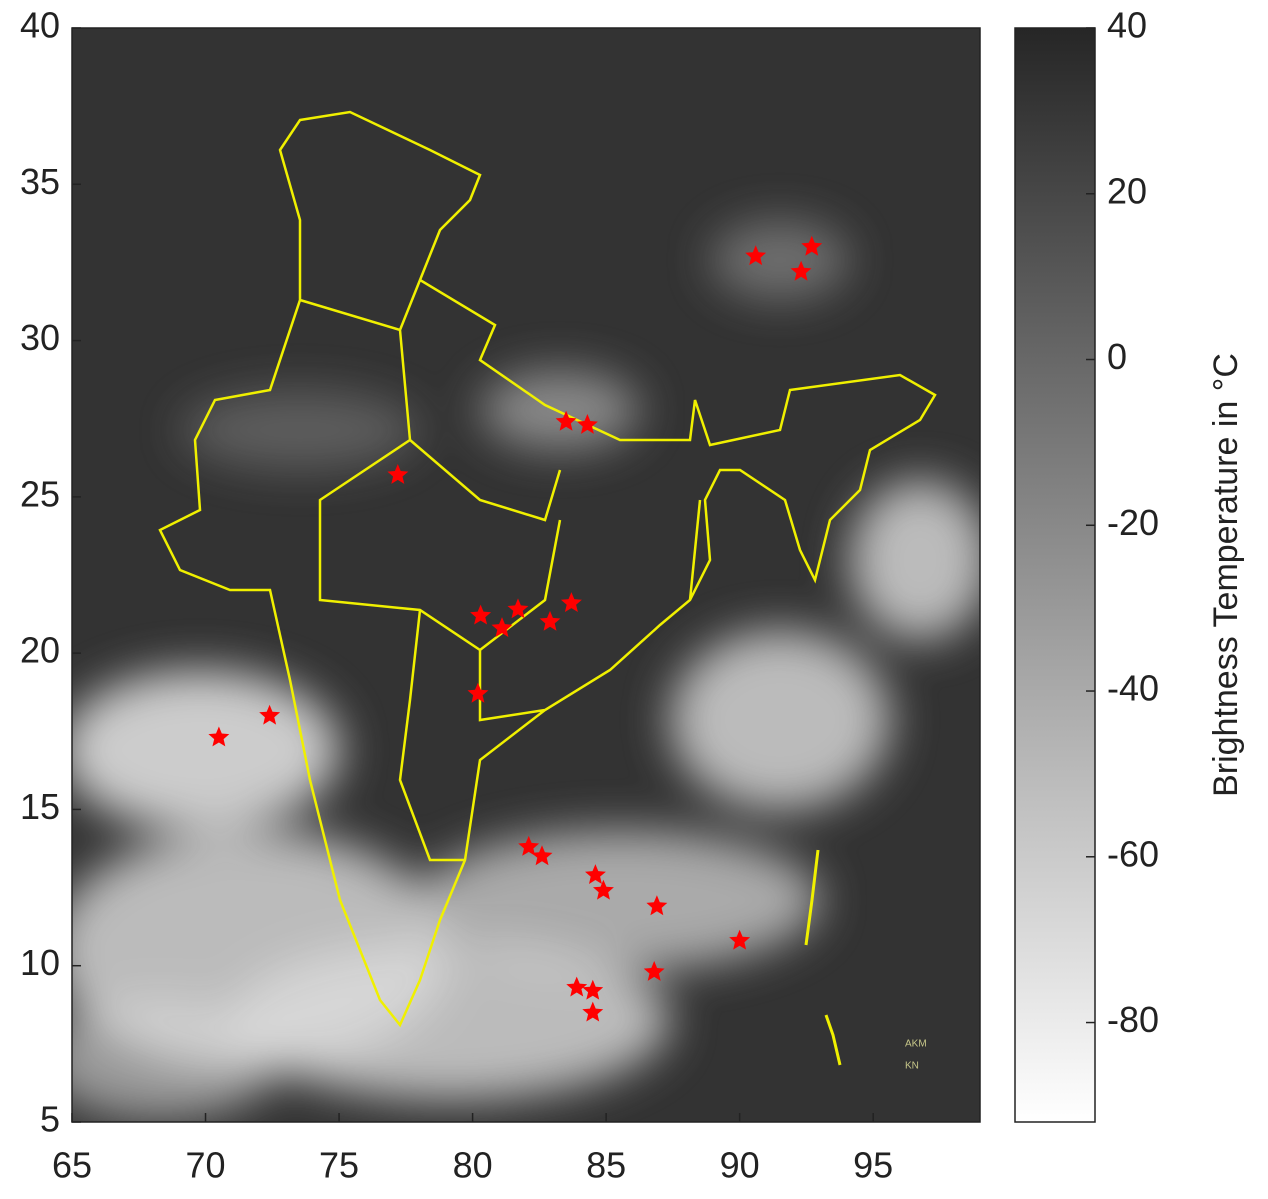 This screenshot has height=1199, width=1268. I want to click on y-tick-label: 40, so click(40, 25).